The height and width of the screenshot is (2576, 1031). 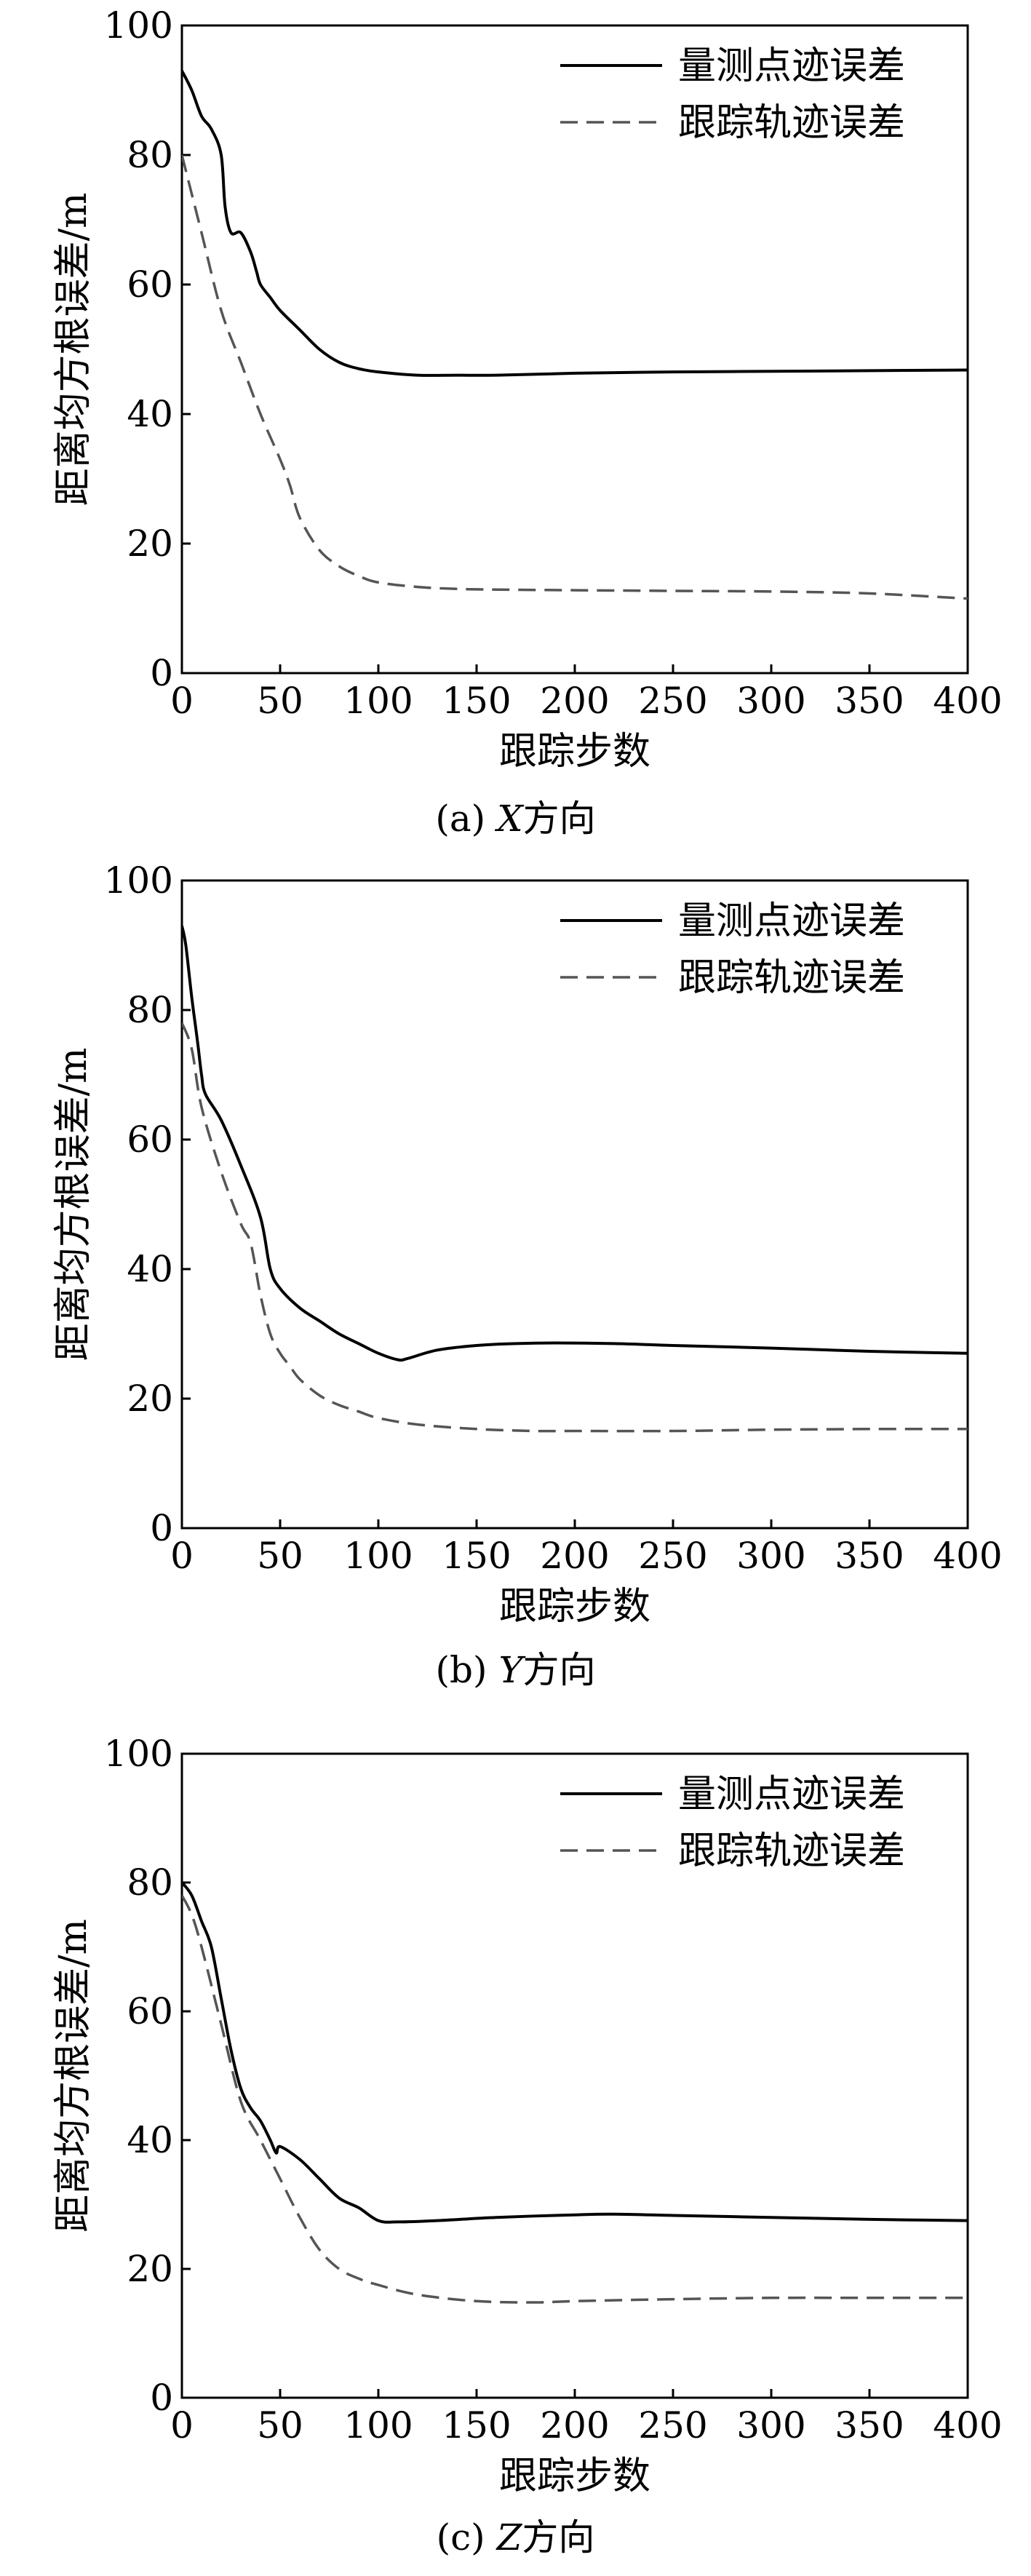 I want to click on y-tick-label-b-4: 80, so click(x=150, y=1010).